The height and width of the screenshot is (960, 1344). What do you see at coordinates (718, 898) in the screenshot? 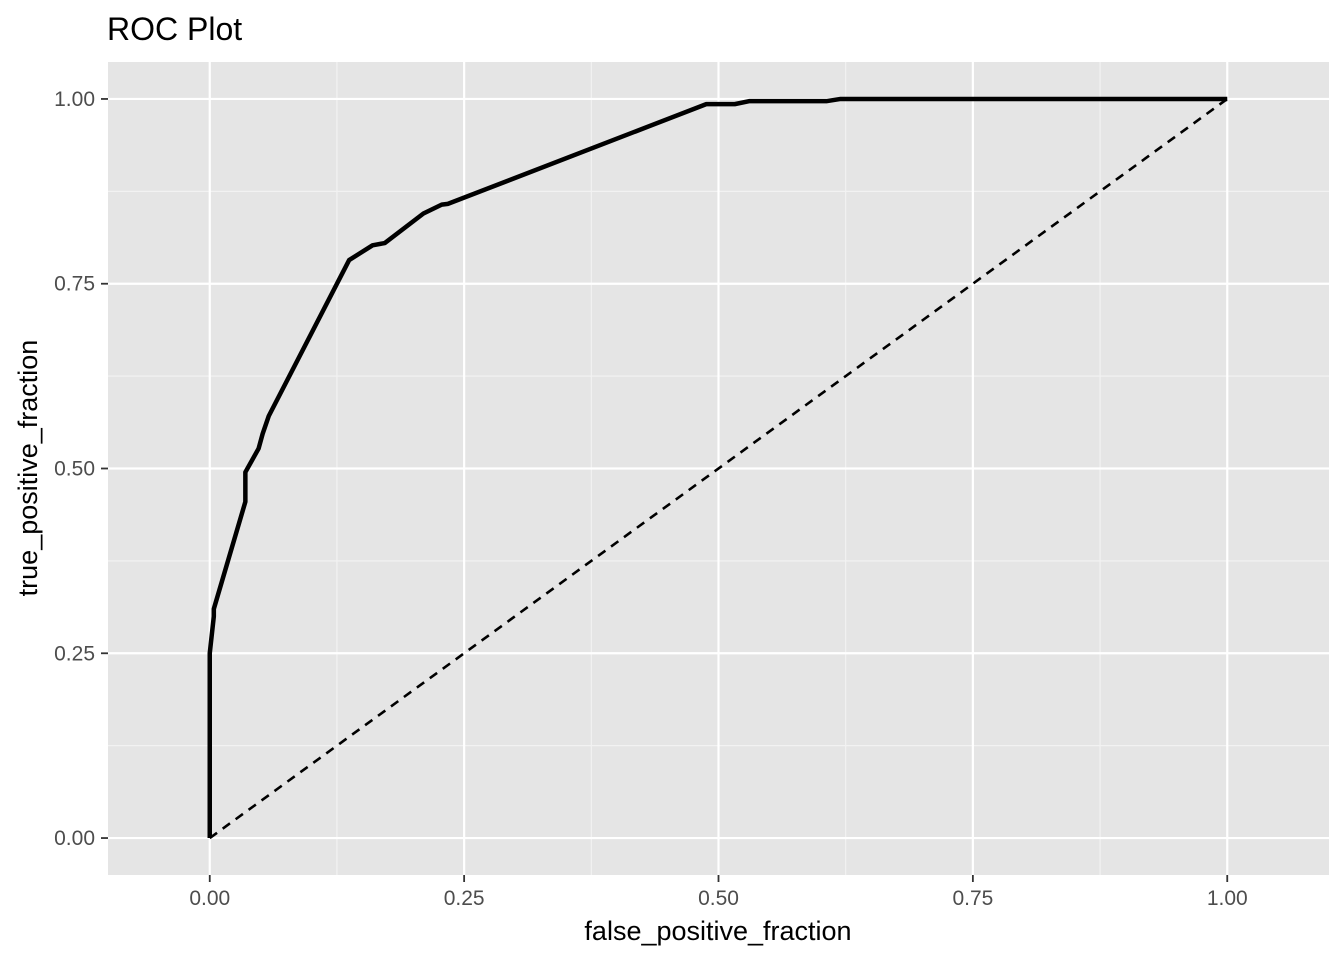
I see `x-tick-label: 0.50` at bounding box center [718, 898].